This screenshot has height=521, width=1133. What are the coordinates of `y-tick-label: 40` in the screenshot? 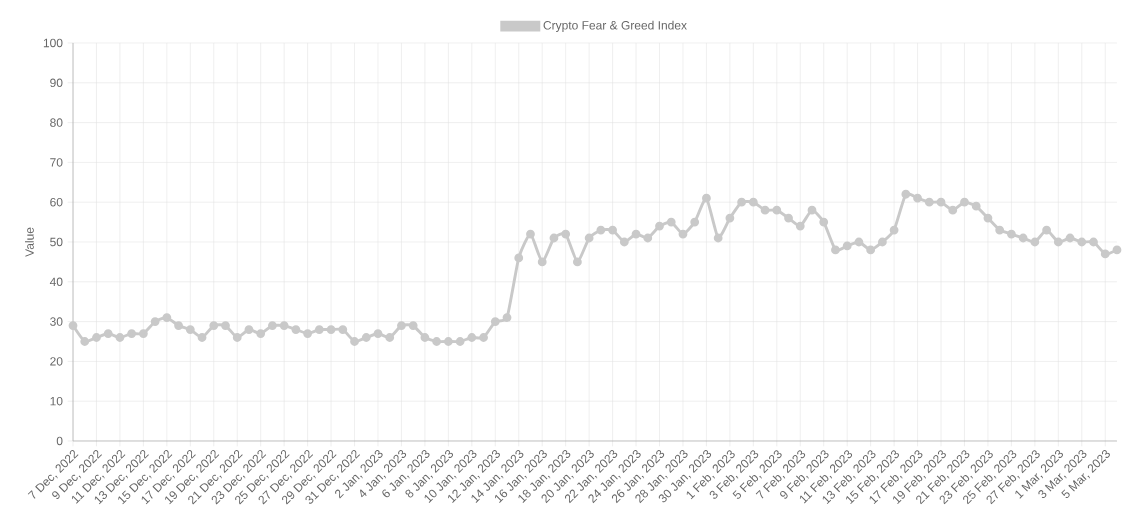 It's located at (56, 282).